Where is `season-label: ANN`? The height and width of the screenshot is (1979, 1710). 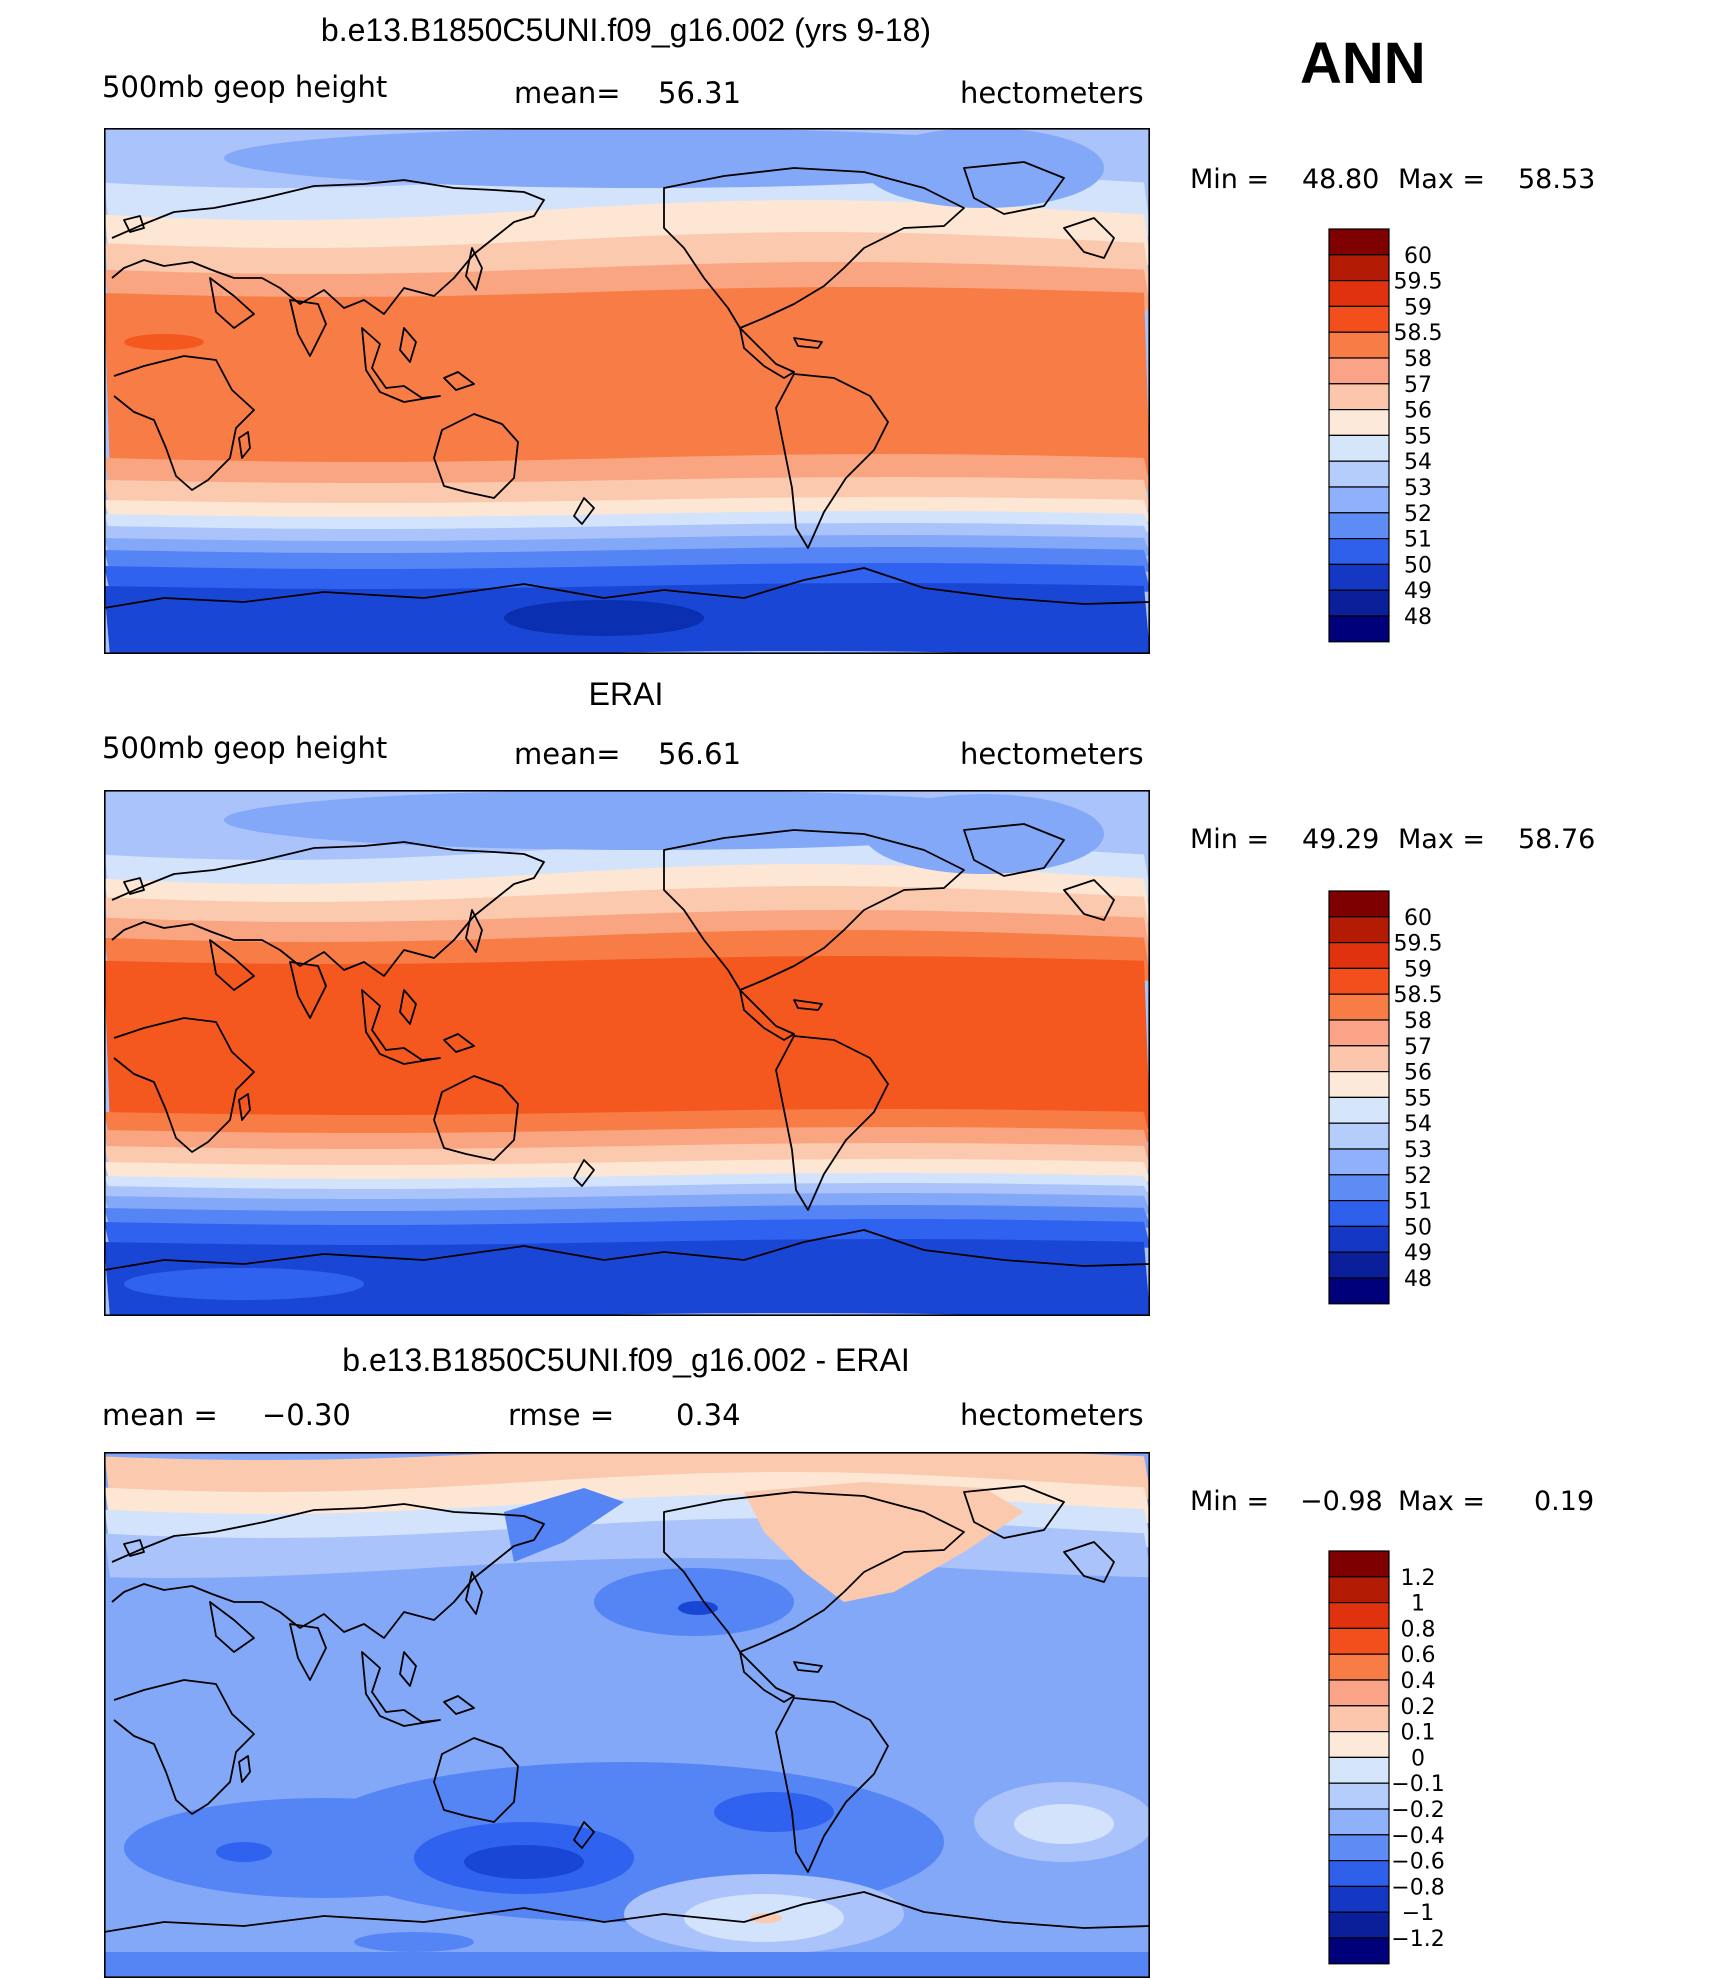
season-label: ANN is located at coordinates (1363, 63).